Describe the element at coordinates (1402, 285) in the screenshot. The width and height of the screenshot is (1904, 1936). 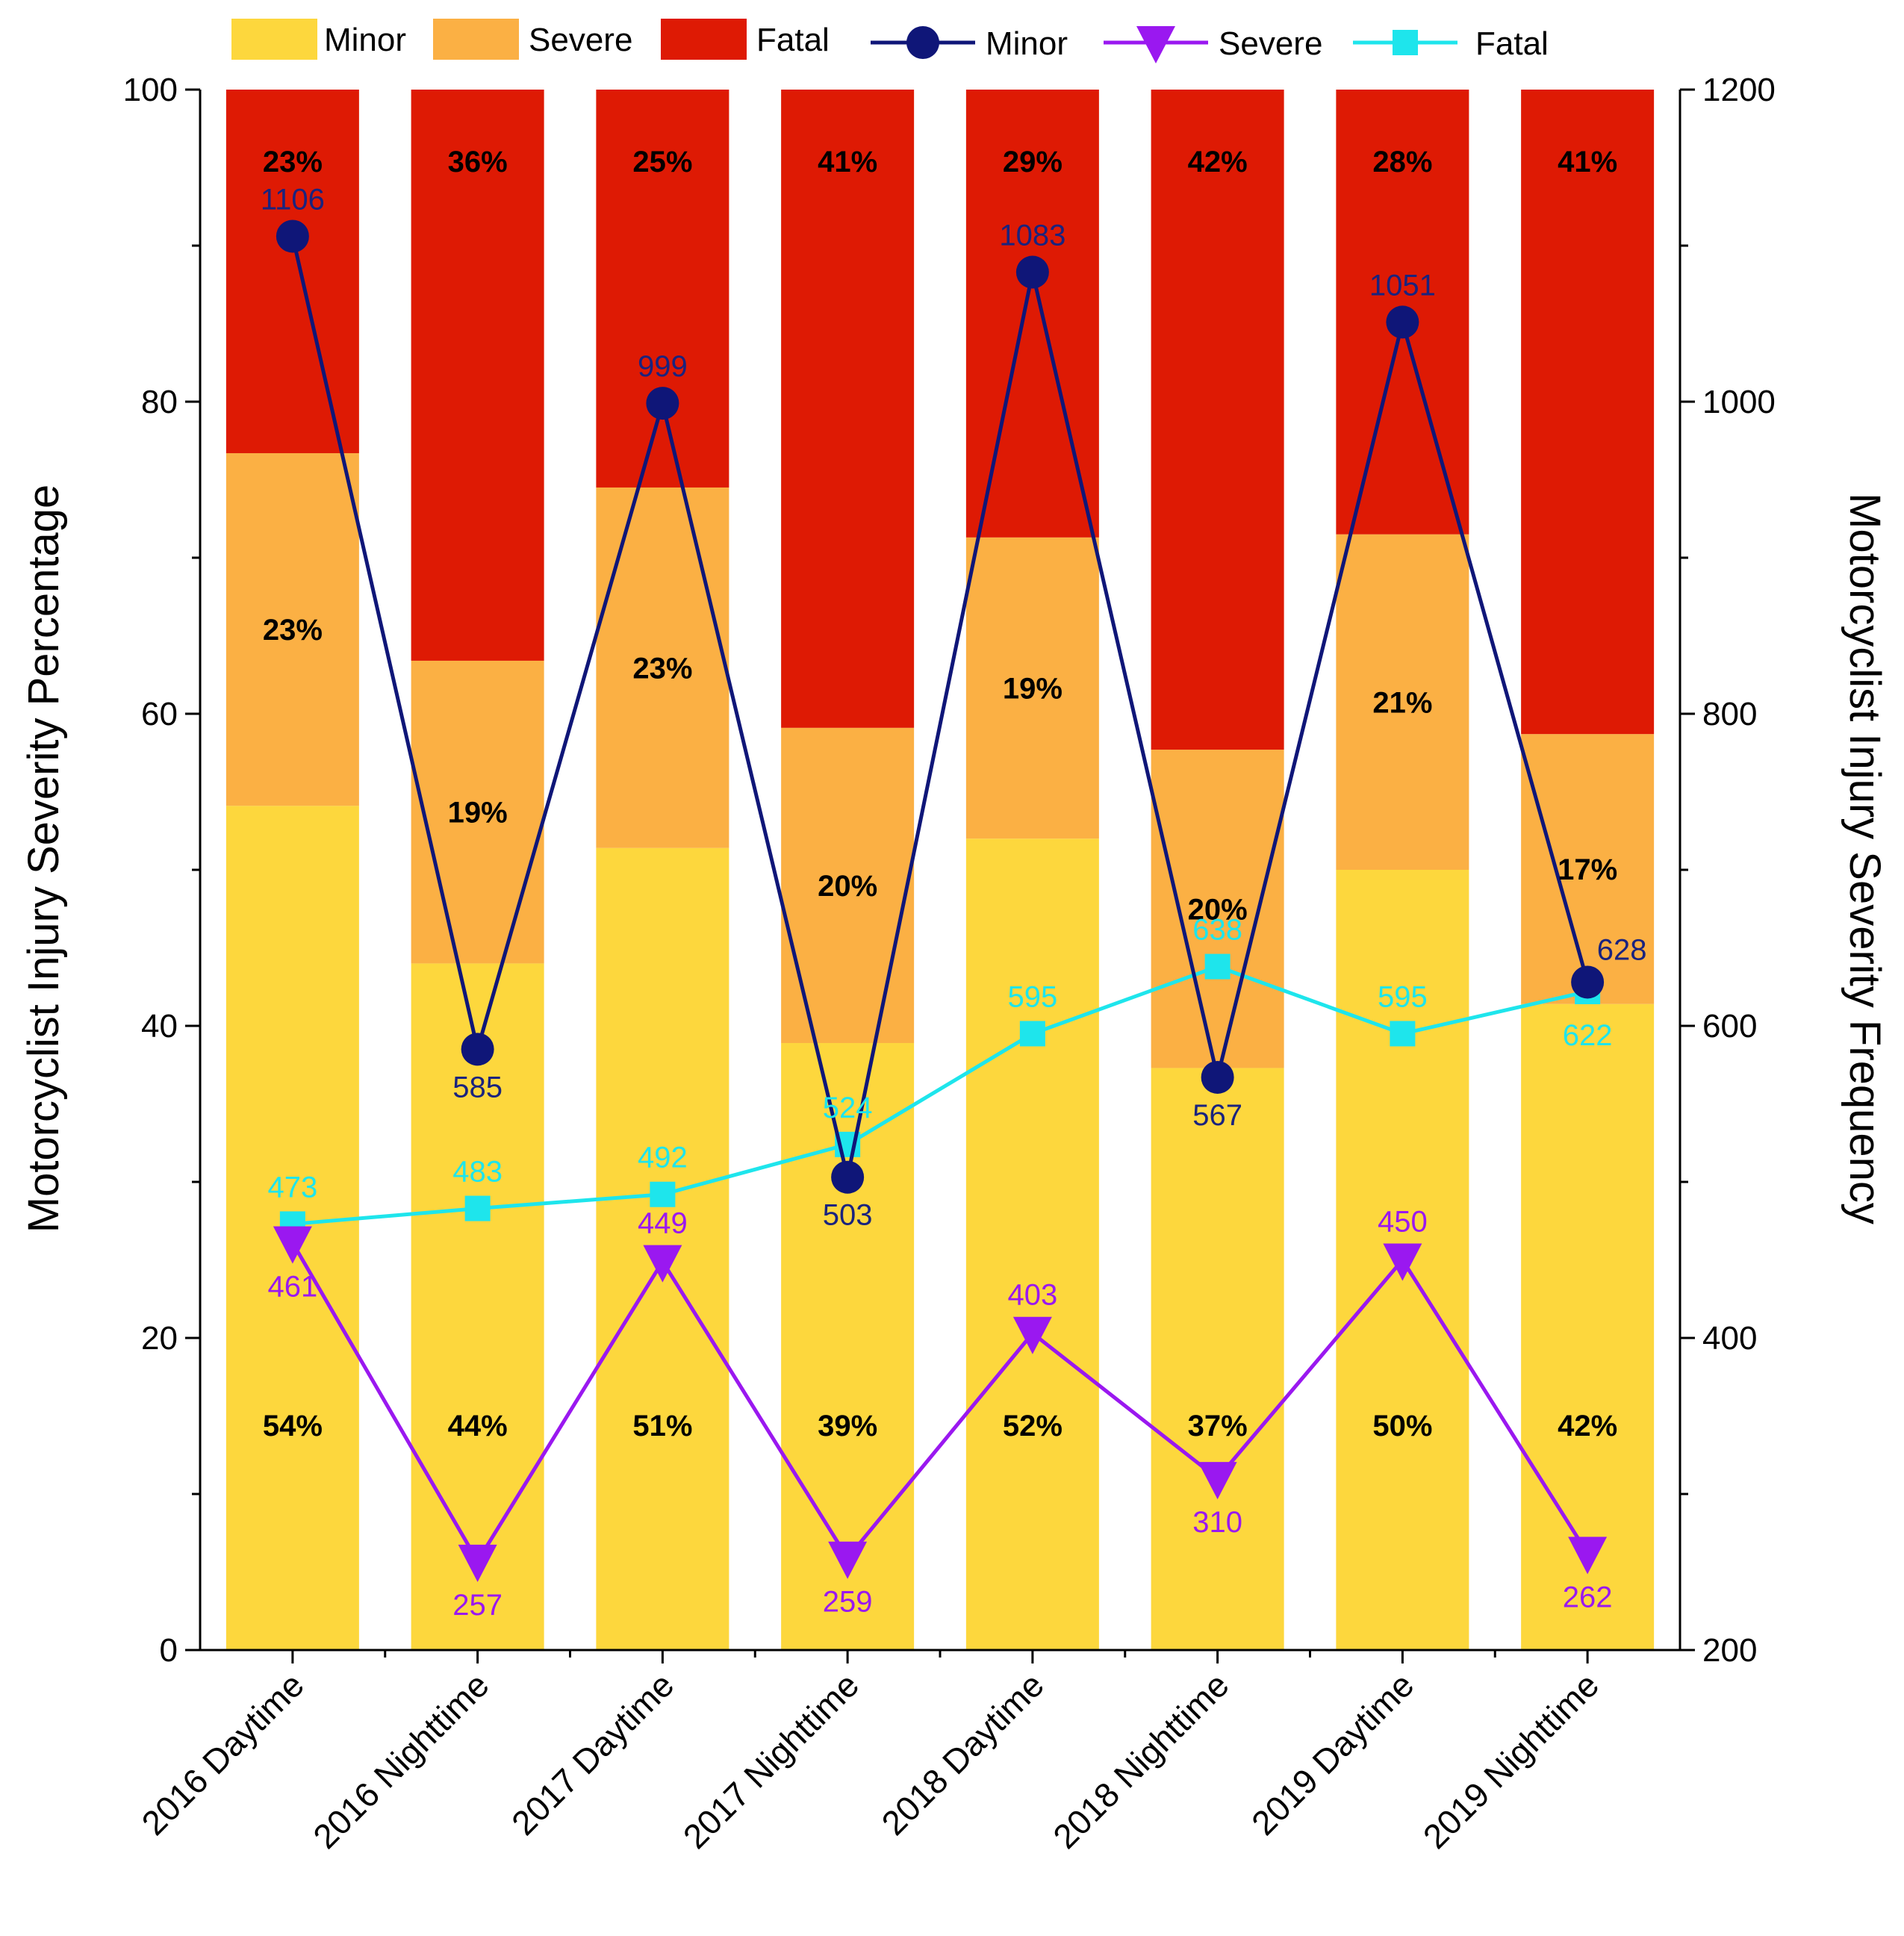
I see `line-label-minor: 1051` at that location.